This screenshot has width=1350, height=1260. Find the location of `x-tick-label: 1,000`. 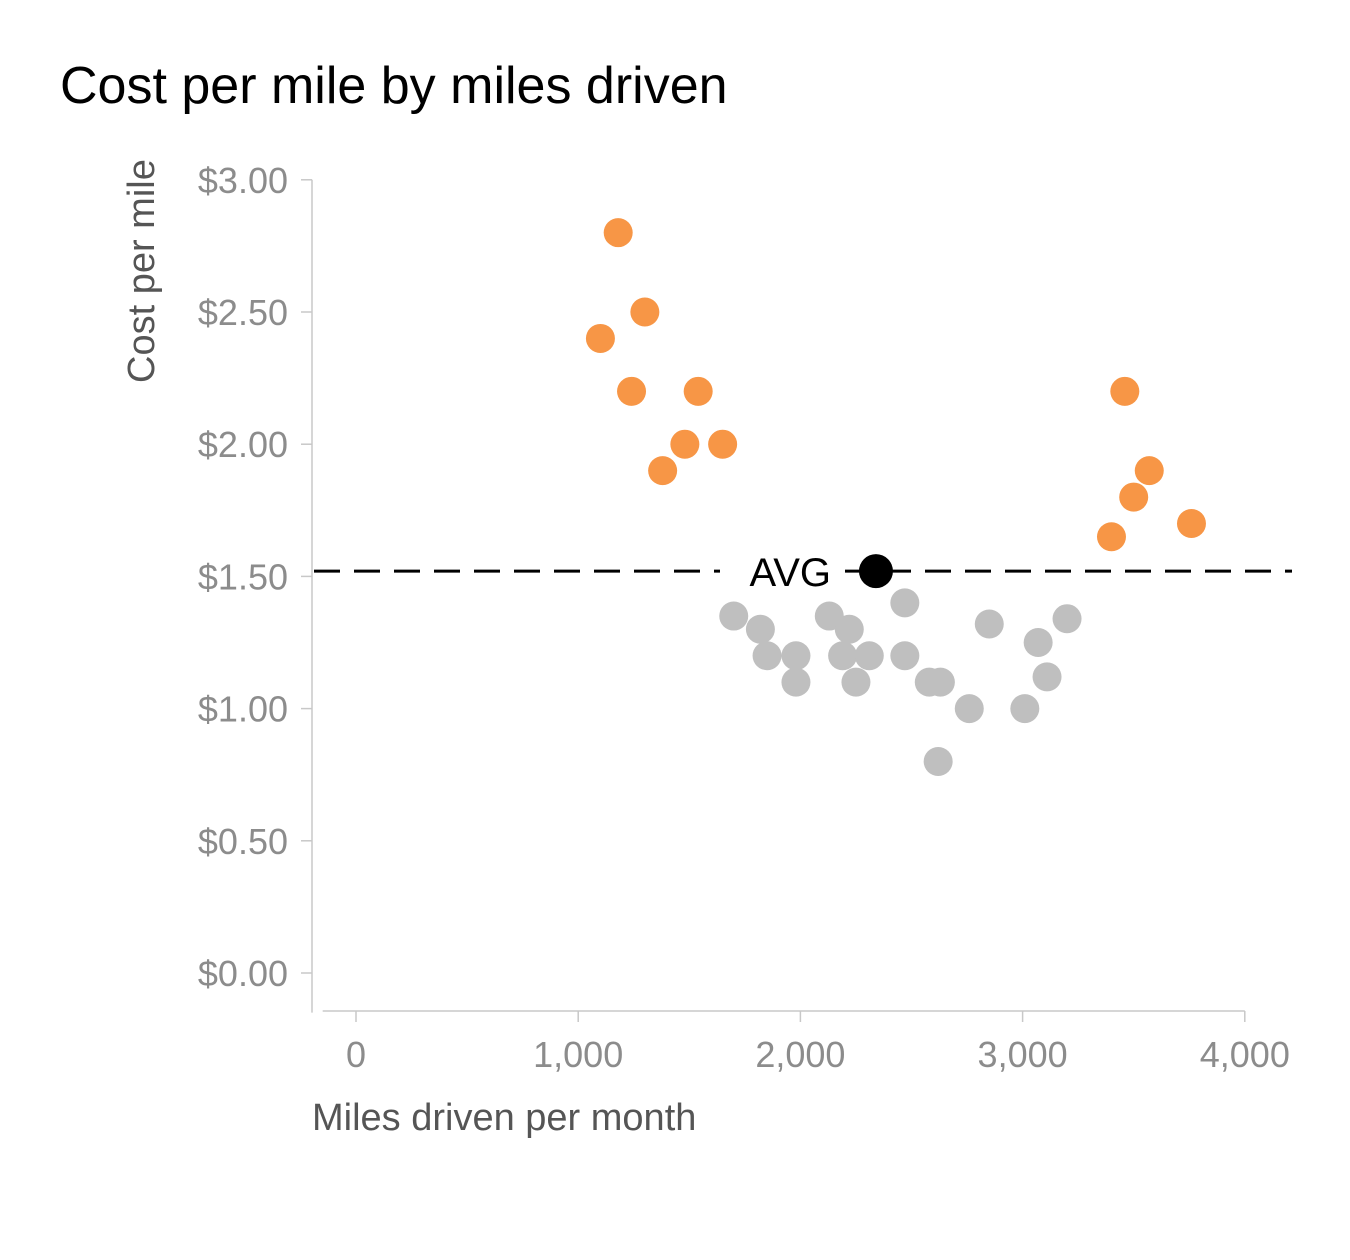

x-tick-label: 1,000 is located at coordinates (578, 1054).